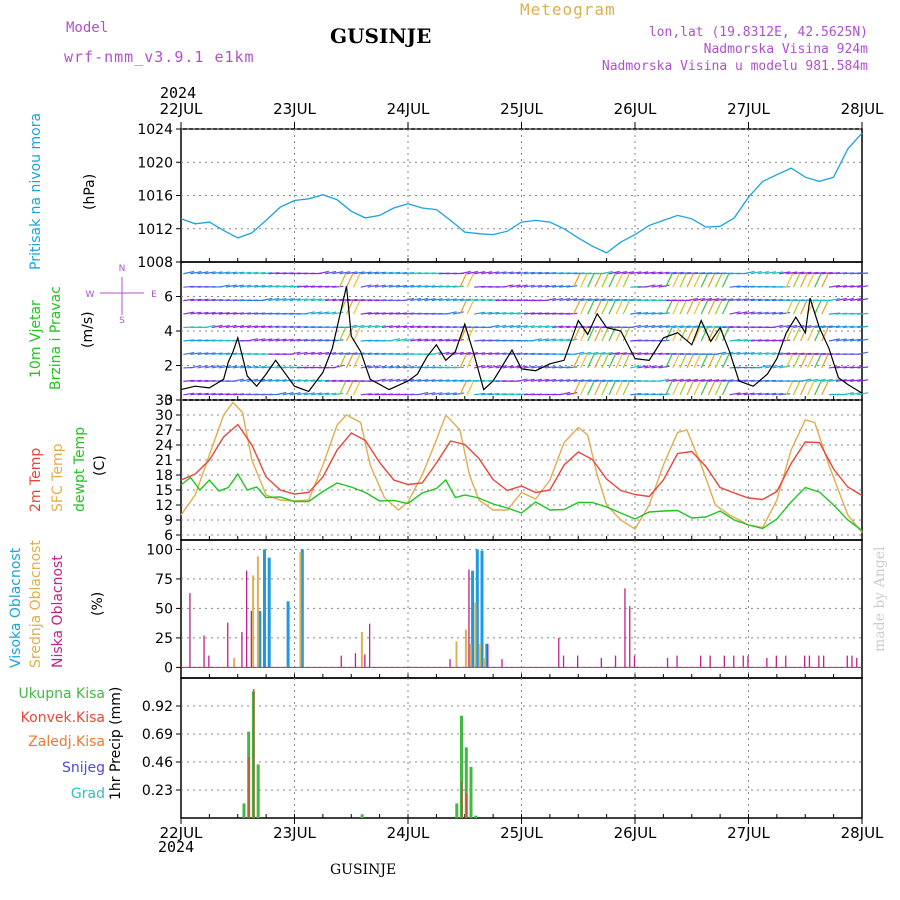 This screenshot has height=900, width=900. I want to click on y-tick-label: 25, so click(164, 639).